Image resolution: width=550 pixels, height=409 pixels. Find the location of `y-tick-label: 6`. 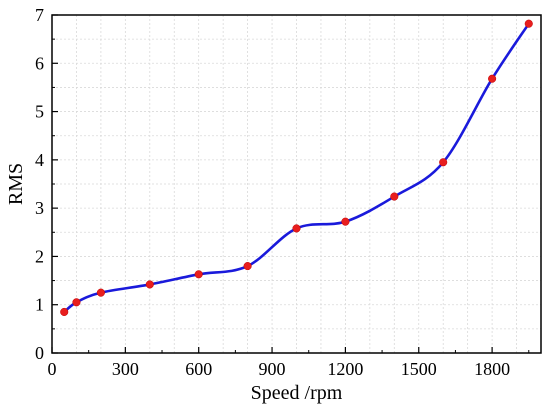

y-tick-label: 6 is located at coordinates (39, 63).